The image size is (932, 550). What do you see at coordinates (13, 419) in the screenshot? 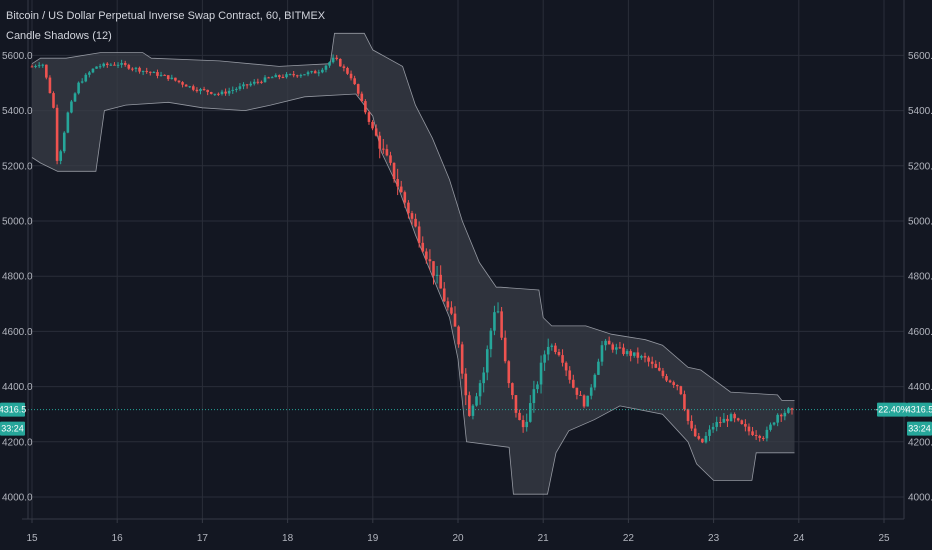
I see `left-price-badge: 4316.5 33:24` at bounding box center [13, 419].